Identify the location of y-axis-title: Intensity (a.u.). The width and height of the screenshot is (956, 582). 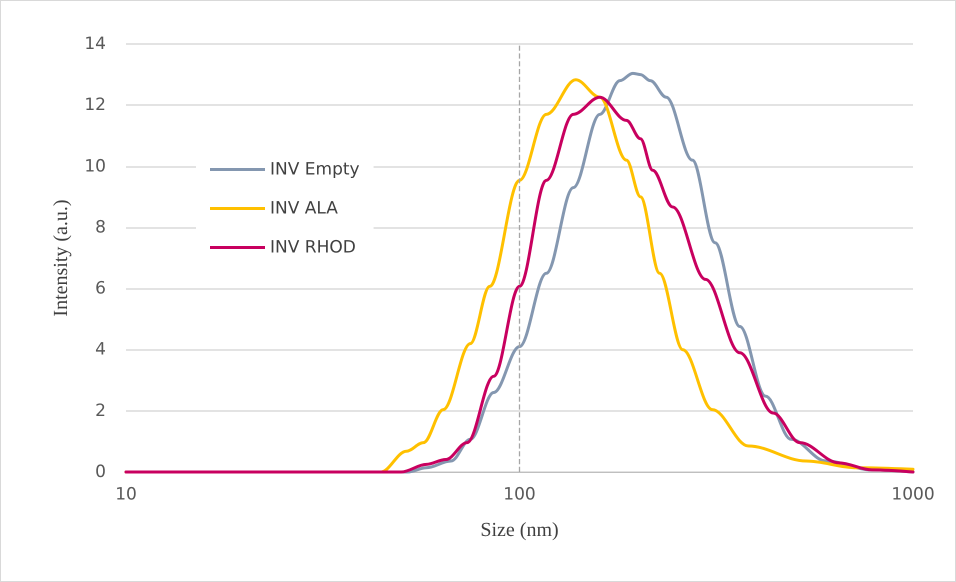
(61, 258).